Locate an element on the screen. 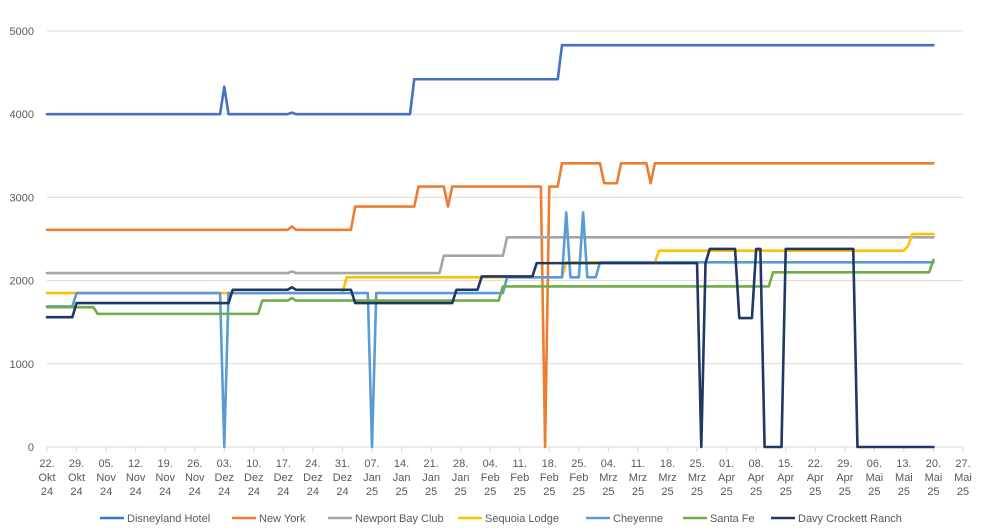  y-tick-label: 4000 is located at coordinates (22, 115).